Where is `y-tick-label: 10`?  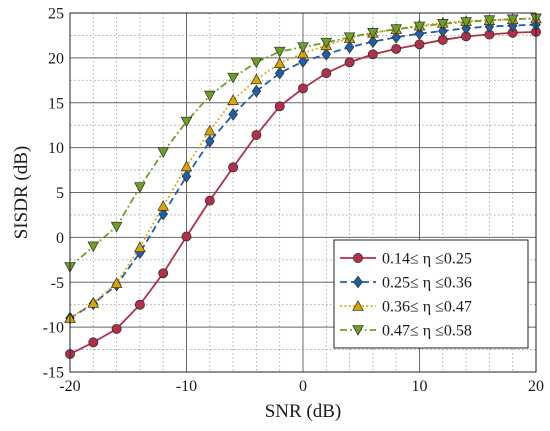 y-tick-label: 10 is located at coordinates (56, 148).